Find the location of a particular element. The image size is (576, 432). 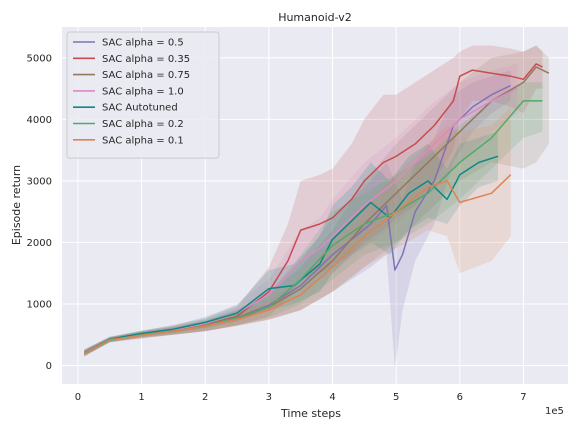

y-axis-label: Episode return is located at coordinates (16, 205).